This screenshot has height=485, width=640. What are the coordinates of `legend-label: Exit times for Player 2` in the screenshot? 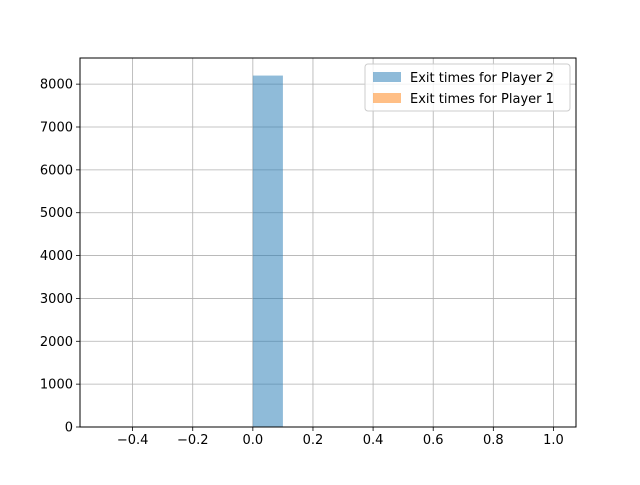 It's located at (482, 78).